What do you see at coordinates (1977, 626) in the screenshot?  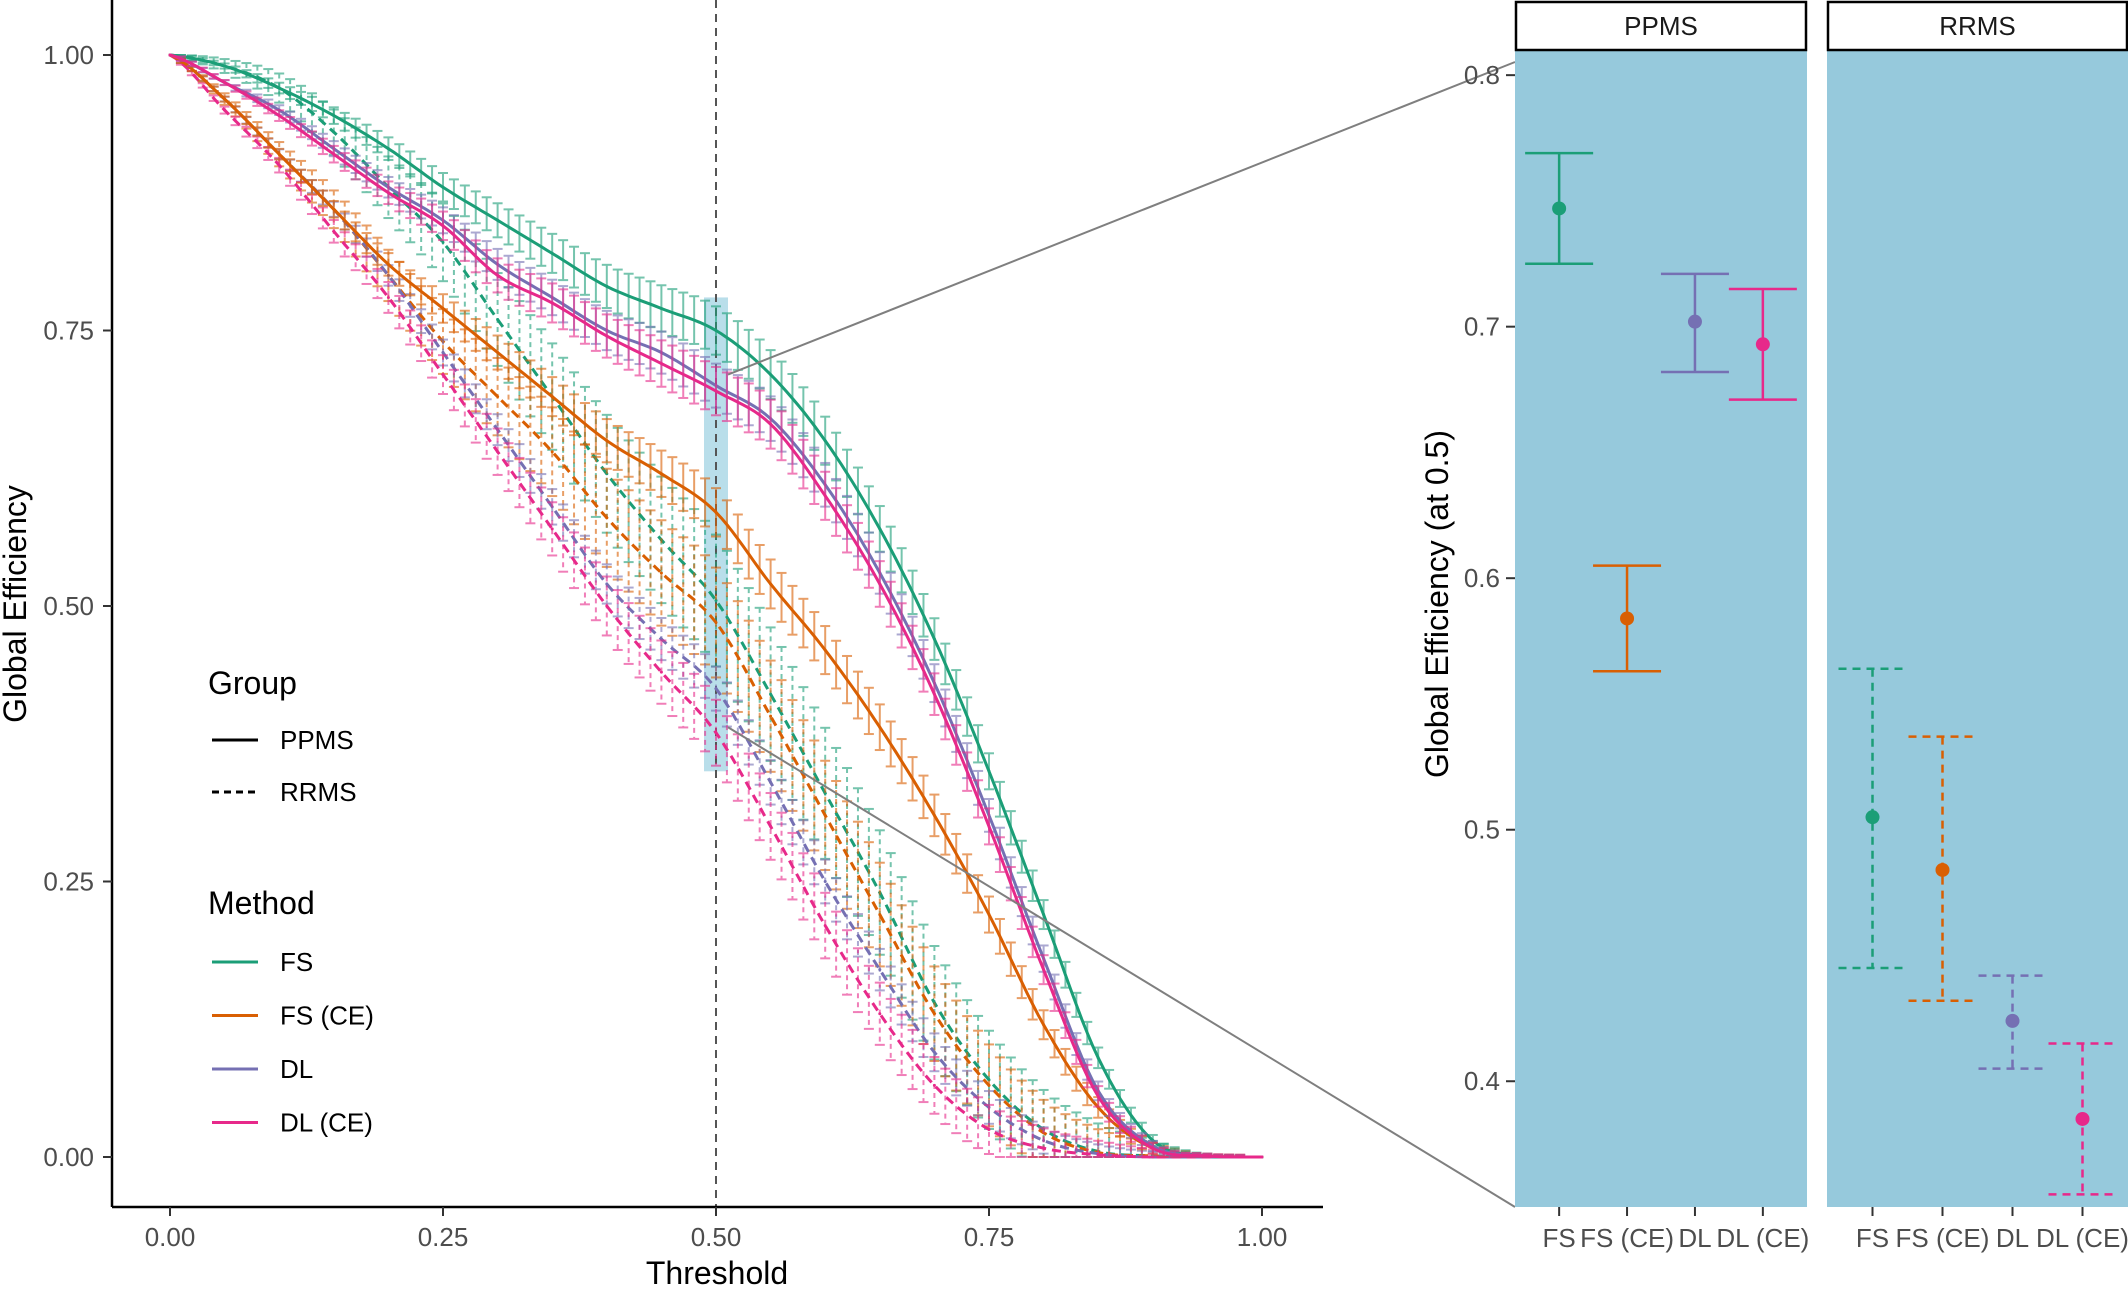 I see `facet-rrms: RRMS FS FS (CE) DL DL (CE)` at bounding box center [1977, 626].